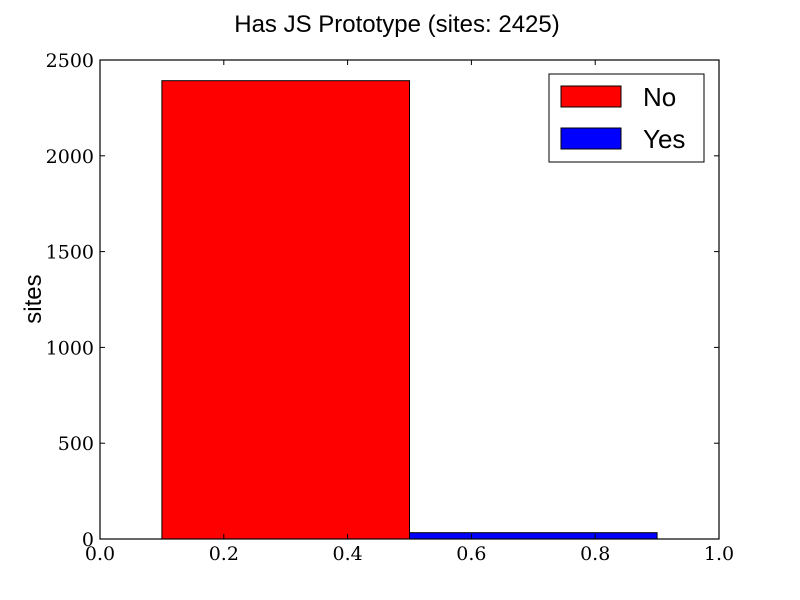 The width and height of the screenshot is (800, 600). What do you see at coordinates (347, 554) in the screenshot?
I see `x-tick-label: 0.4` at bounding box center [347, 554].